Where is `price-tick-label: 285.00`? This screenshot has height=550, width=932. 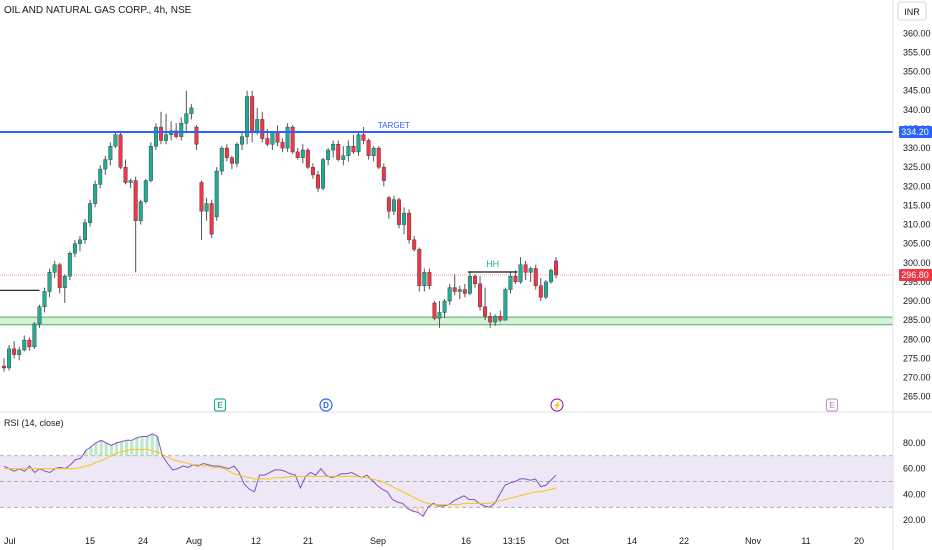 price-tick-label: 285.00 is located at coordinates (917, 320).